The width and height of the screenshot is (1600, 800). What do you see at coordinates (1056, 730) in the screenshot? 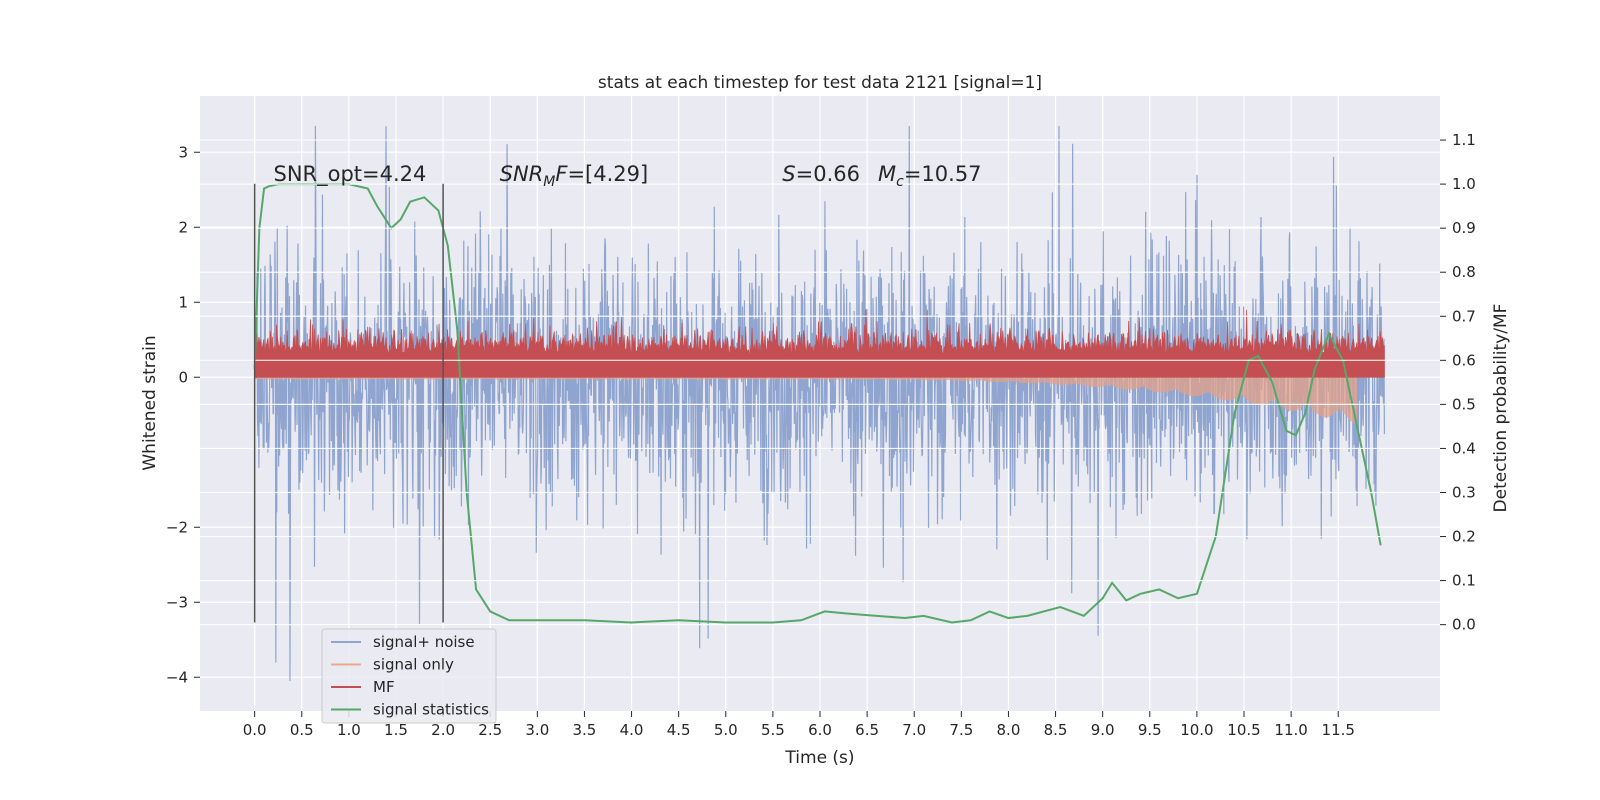
I see `x-tick-label: 8.5` at bounding box center [1056, 730].